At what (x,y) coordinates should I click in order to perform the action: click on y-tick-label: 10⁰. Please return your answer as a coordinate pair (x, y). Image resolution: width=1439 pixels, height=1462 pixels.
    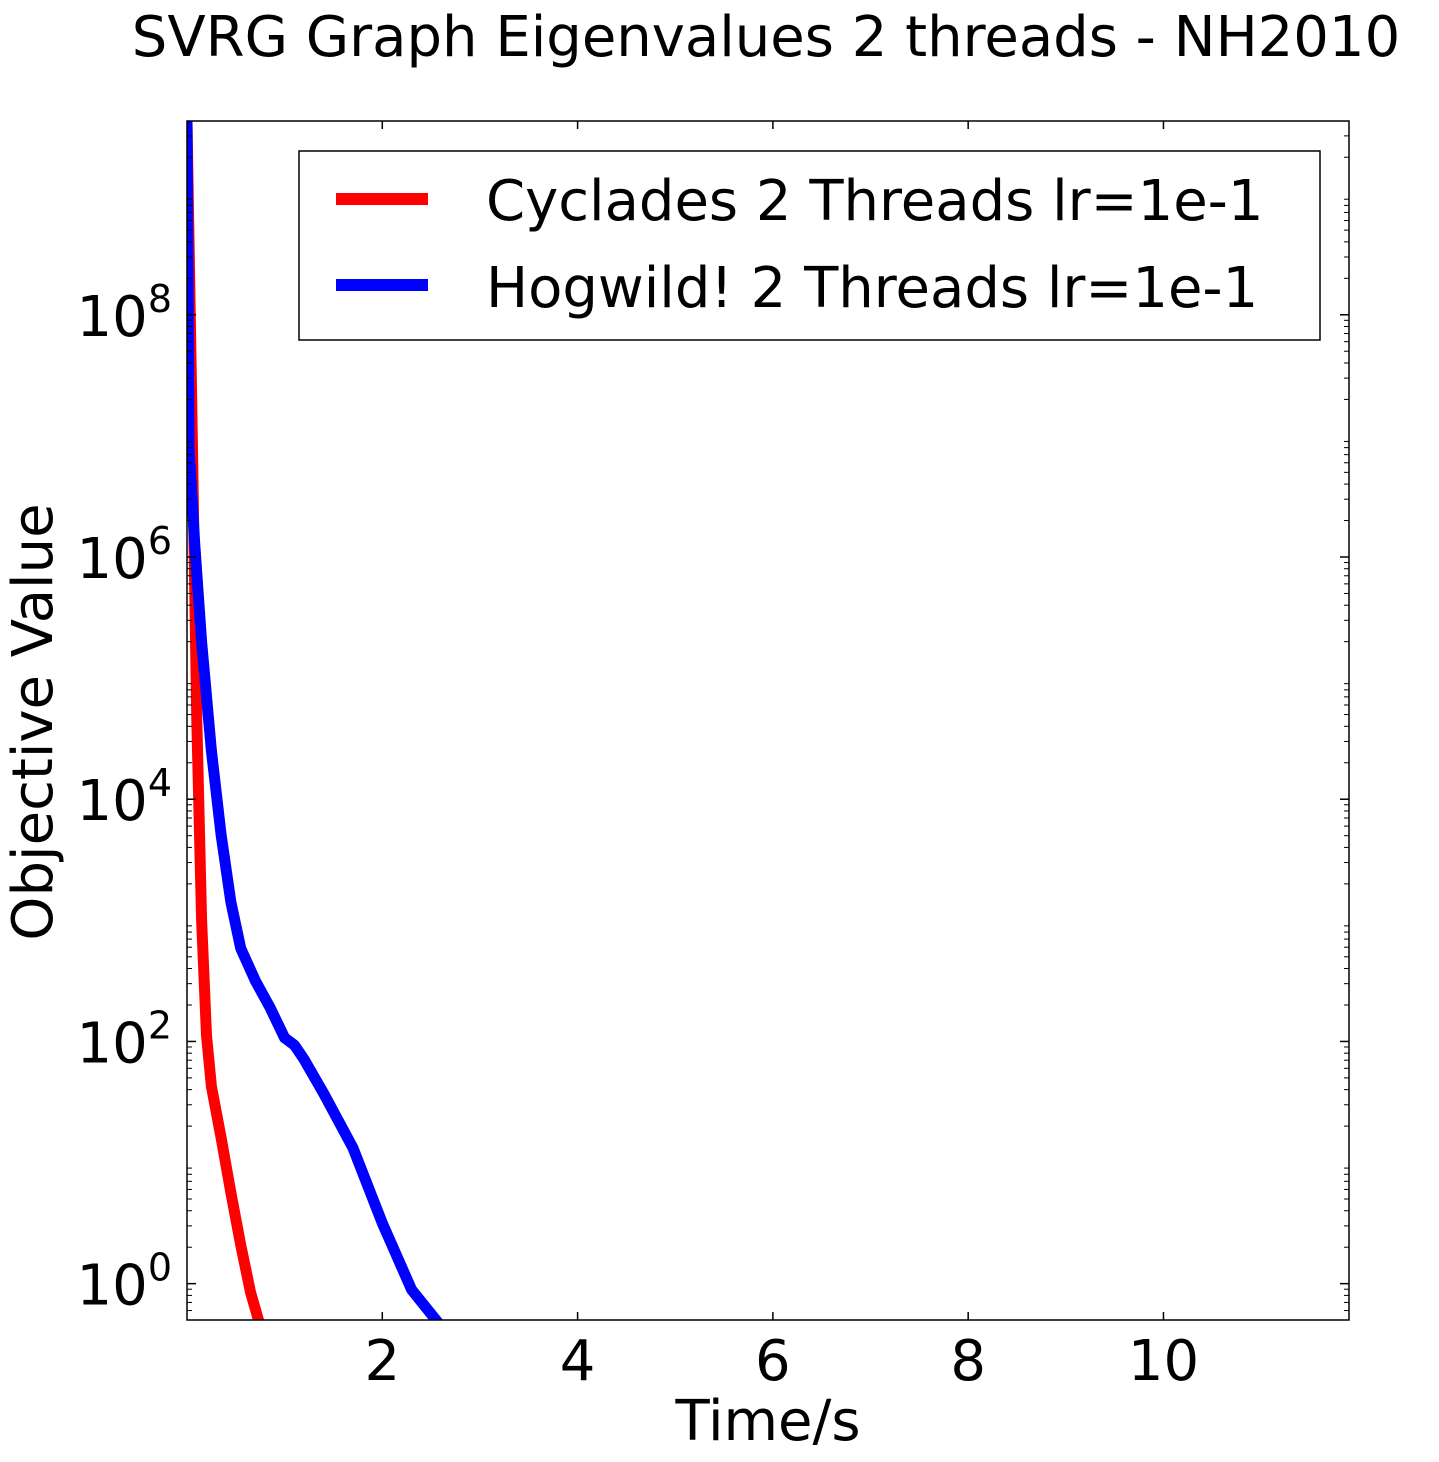
    Looking at the image, I should click on (124, 1282).